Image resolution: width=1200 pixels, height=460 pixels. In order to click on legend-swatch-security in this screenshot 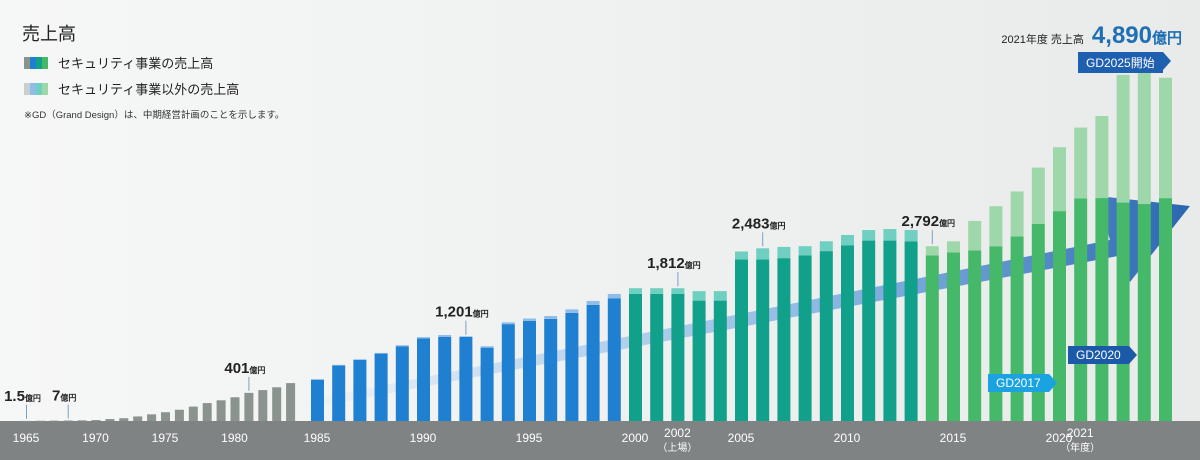, I will do `click(36, 62)`.